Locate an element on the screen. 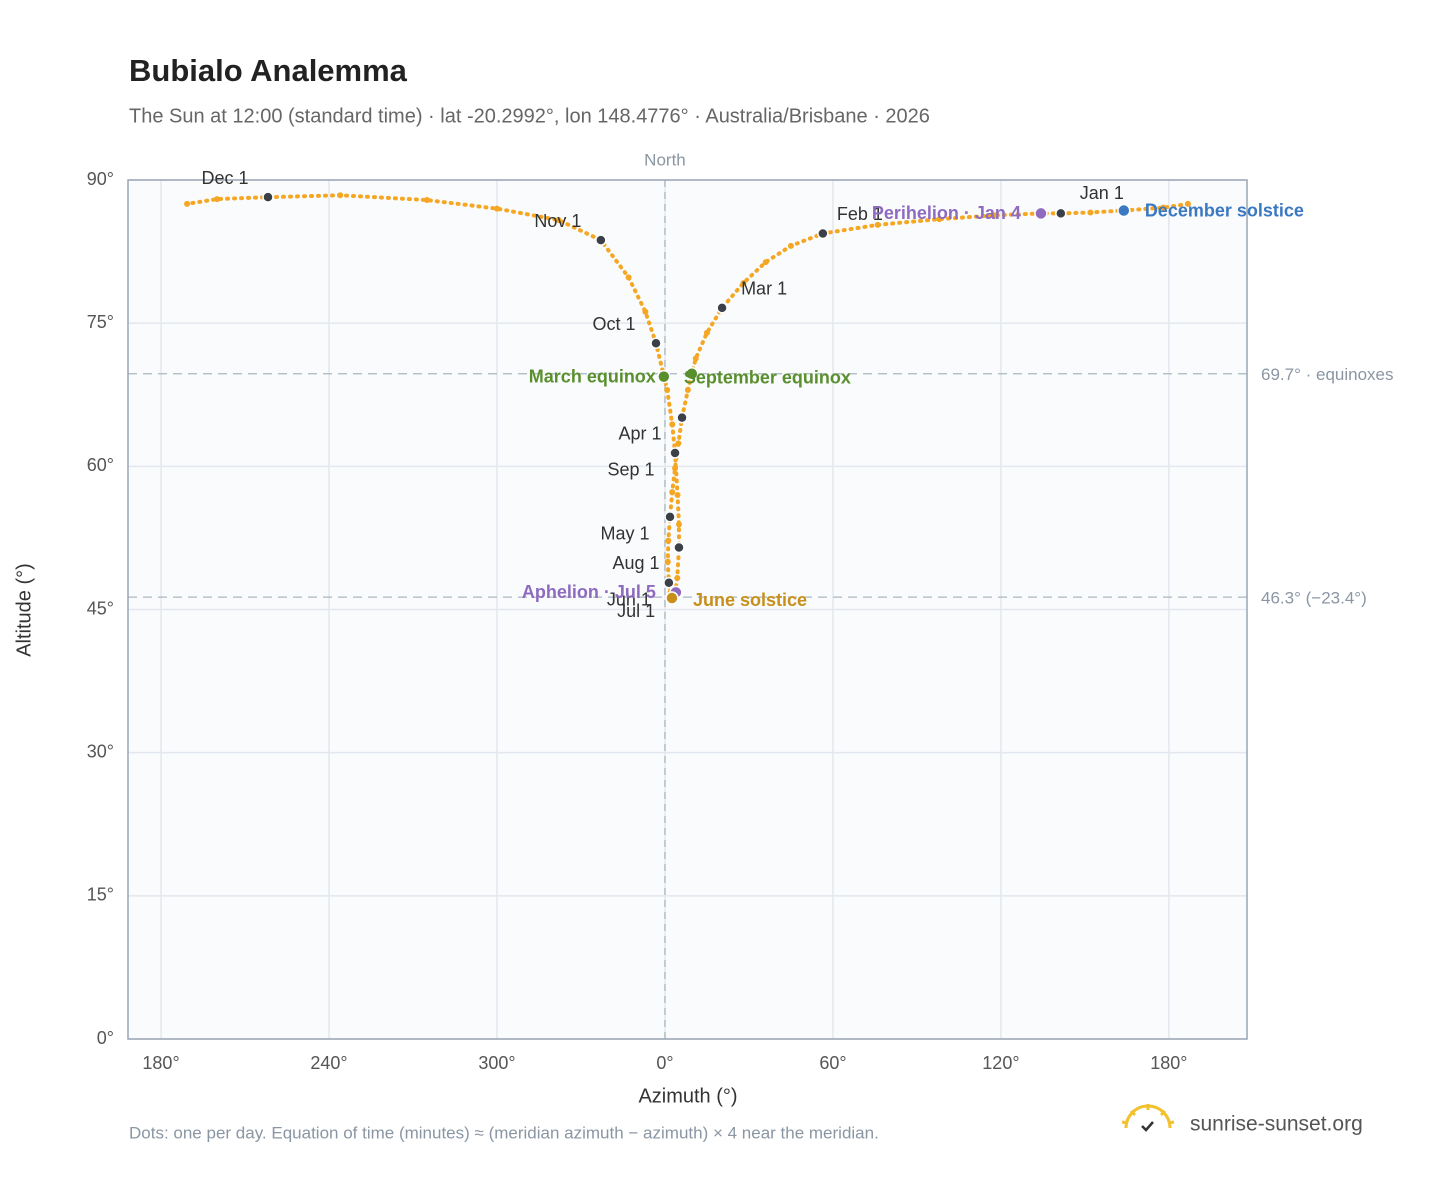 This screenshot has width=1448, height=1188. north-label: North is located at coordinates (665, 159).